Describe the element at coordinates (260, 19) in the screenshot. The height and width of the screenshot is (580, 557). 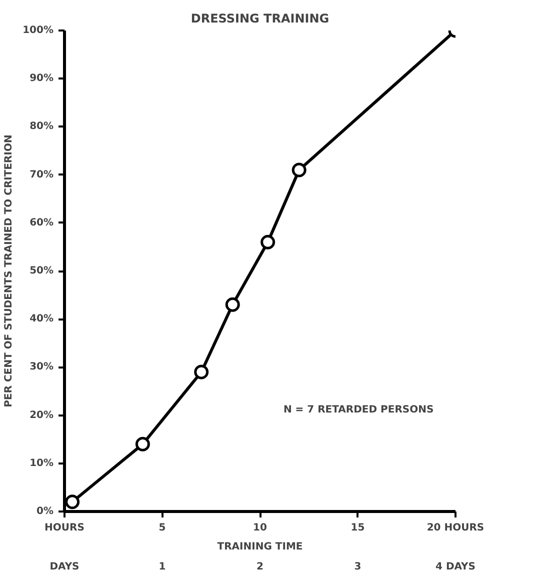
I see `chart-title: DRESSING TRAINING` at that location.